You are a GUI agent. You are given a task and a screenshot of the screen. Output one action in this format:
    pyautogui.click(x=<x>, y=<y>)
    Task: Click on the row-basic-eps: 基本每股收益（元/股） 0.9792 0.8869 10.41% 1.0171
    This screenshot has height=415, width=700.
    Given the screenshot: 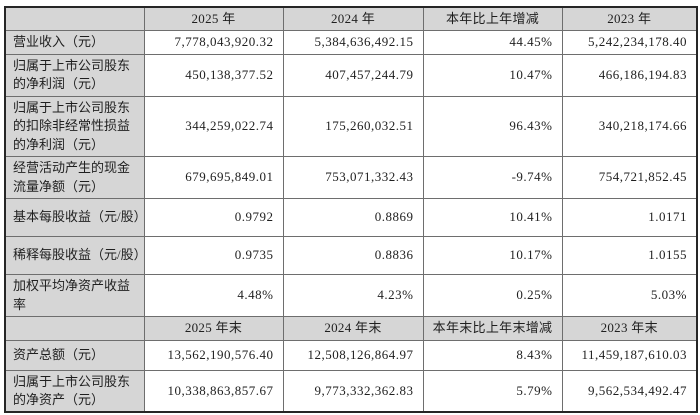 What is the action you would take?
    pyautogui.click(x=351, y=218)
    